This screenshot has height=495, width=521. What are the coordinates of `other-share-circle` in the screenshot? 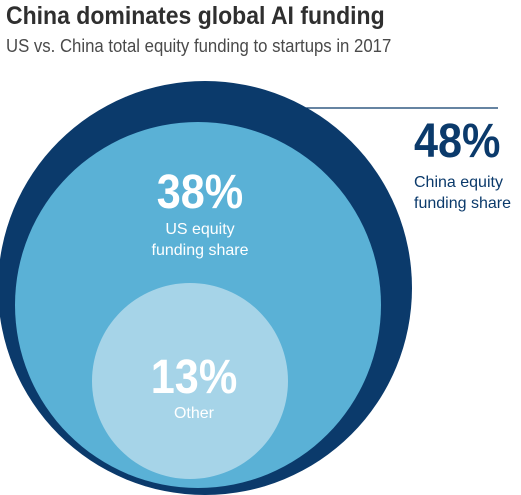 It's located at (190, 381).